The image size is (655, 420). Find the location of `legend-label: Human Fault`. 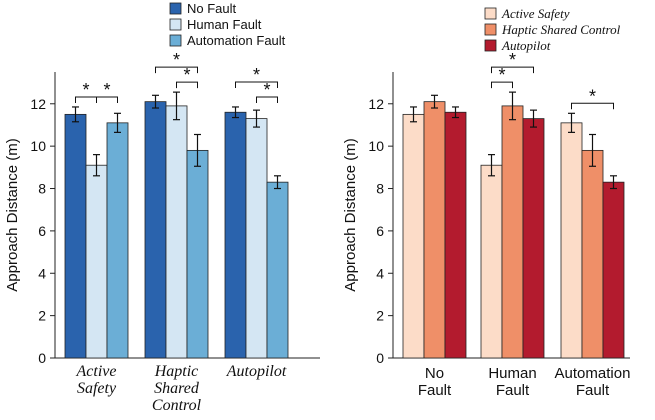

legend-label: Human Fault is located at coordinates (224, 24).